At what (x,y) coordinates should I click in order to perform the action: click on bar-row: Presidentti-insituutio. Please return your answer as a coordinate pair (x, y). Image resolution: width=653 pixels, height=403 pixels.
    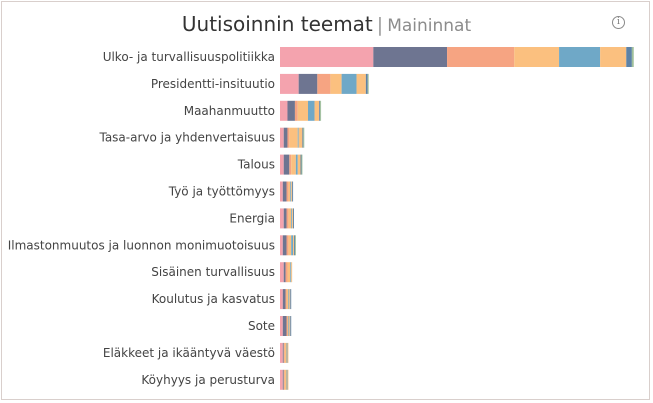
    Looking at the image, I should click on (260, 83).